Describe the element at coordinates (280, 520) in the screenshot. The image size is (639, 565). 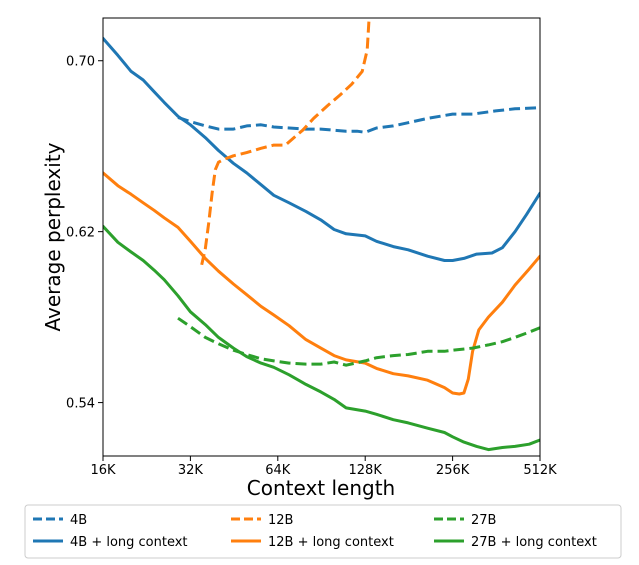
I see `legend-label: 12B` at that location.